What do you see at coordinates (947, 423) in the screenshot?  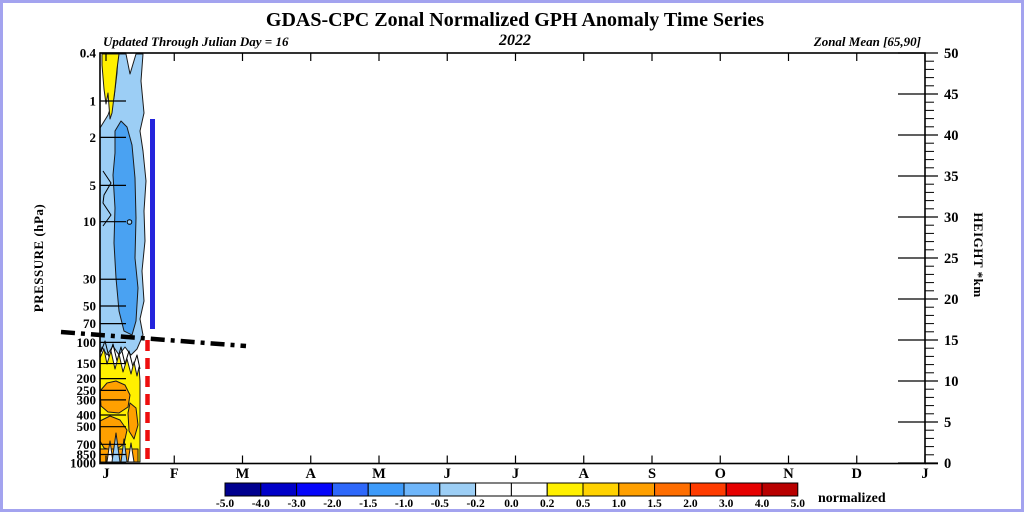 I see `height-tick-label: 5` at bounding box center [947, 423].